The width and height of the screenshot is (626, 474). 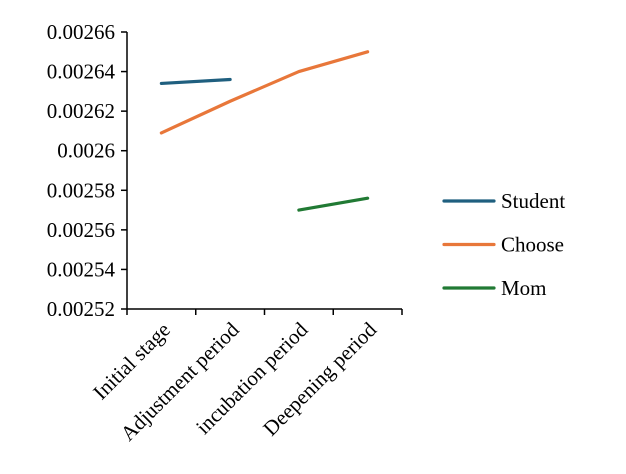 What do you see at coordinates (81, 32) in the screenshot?
I see `y-tick-label: 0.00266` at bounding box center [81, 32].